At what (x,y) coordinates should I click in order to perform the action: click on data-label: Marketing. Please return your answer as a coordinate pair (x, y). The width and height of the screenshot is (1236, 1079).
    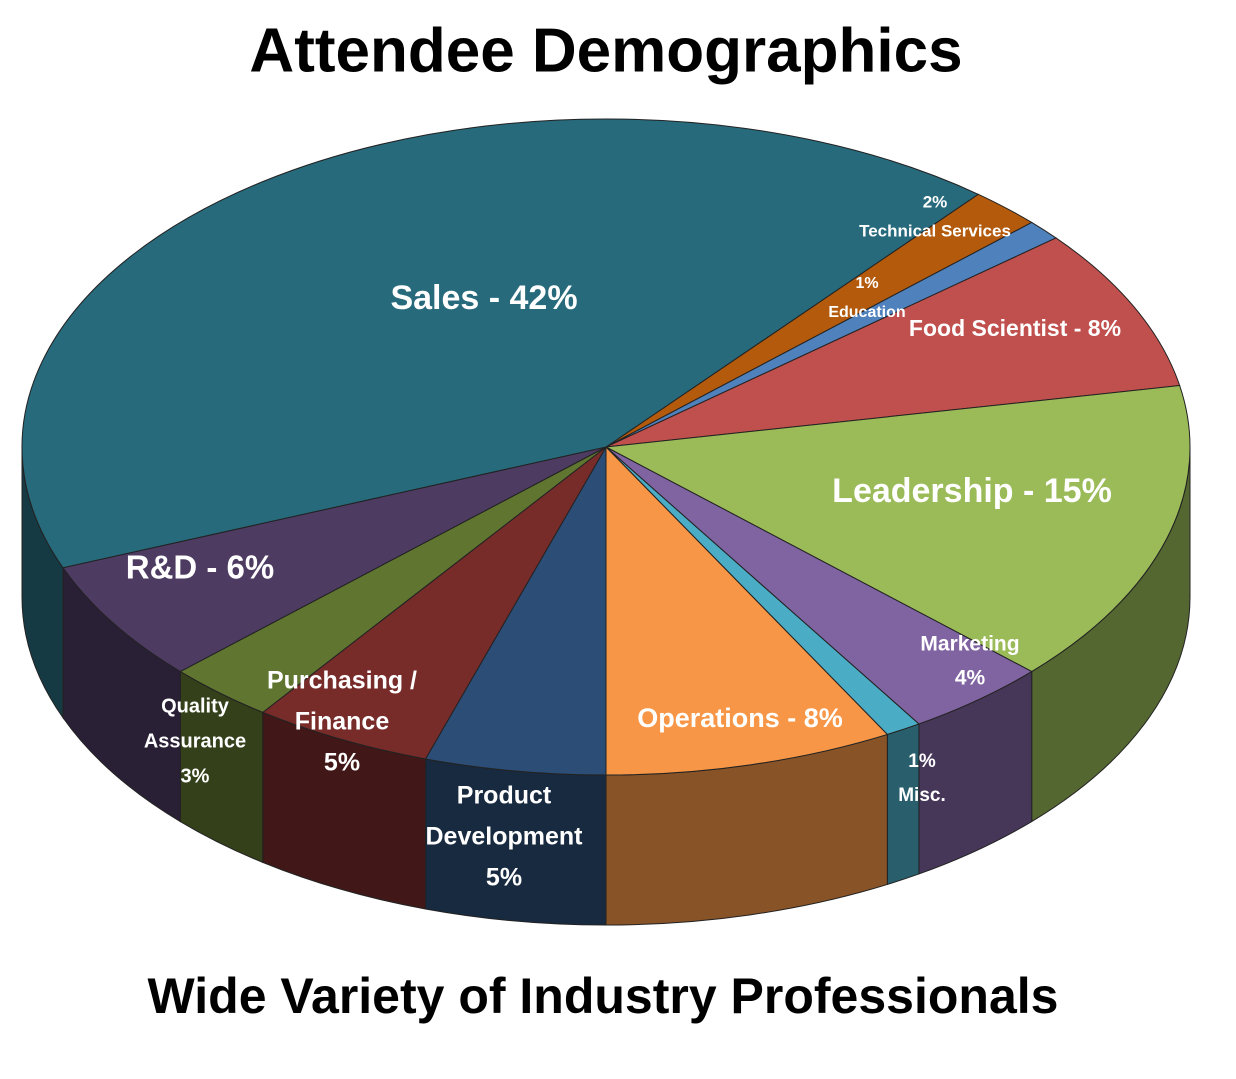
    Looking at the image, I should click on (969, 644).